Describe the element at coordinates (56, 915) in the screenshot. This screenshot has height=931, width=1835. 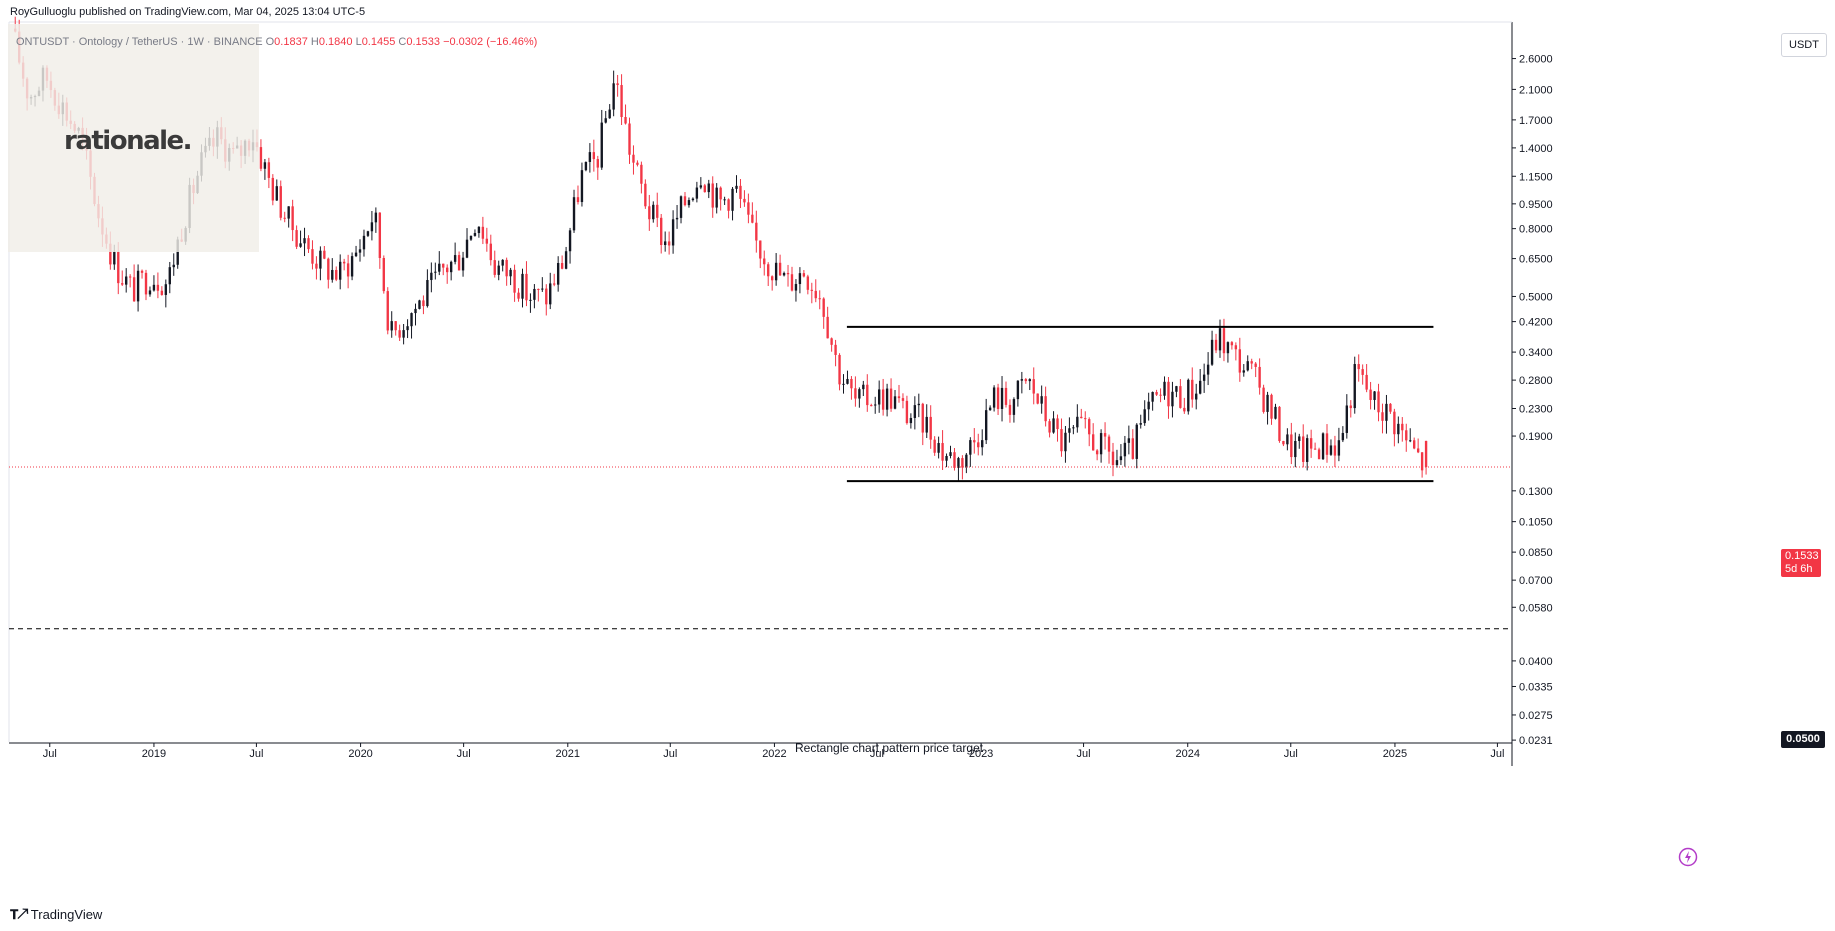
I see `tradingview-logo: 𝐓↗ TradingView` at that location.